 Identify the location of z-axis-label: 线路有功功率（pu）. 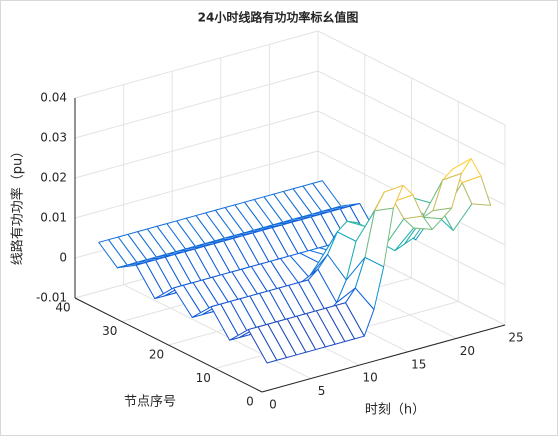
(18, 205).